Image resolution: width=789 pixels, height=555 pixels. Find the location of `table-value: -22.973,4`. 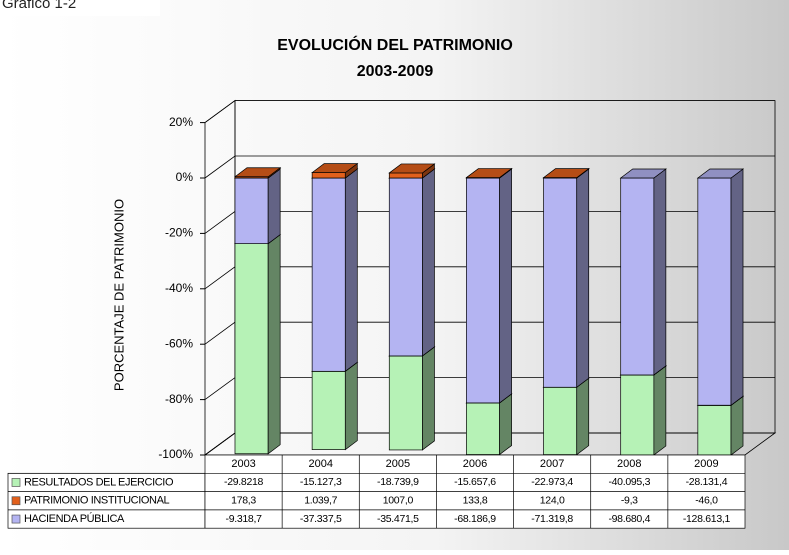

table-value: -22.973,4 is located at coordinates (552, 482).